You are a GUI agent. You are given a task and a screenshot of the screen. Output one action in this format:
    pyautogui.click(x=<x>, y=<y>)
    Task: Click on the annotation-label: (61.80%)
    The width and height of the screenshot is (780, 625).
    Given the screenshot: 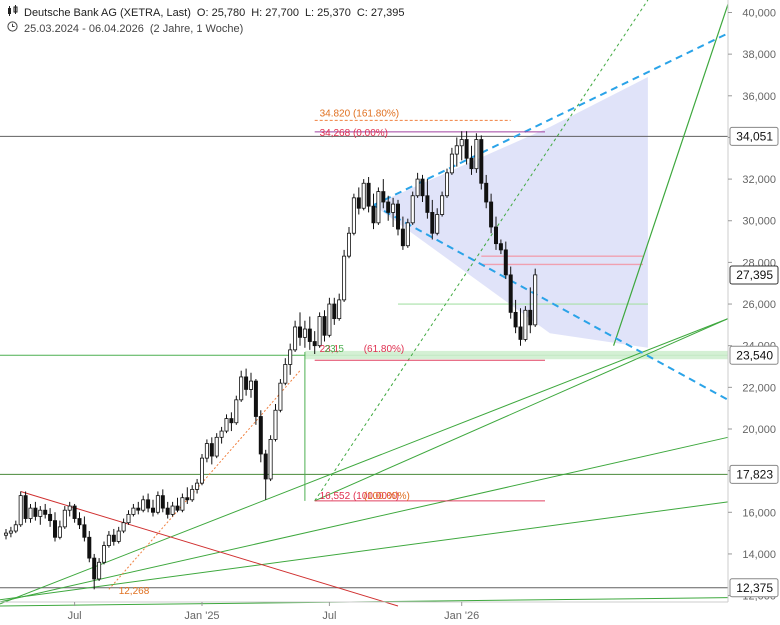 What is the action you would take?
    pyautogui.click(x=384, y=349)
    